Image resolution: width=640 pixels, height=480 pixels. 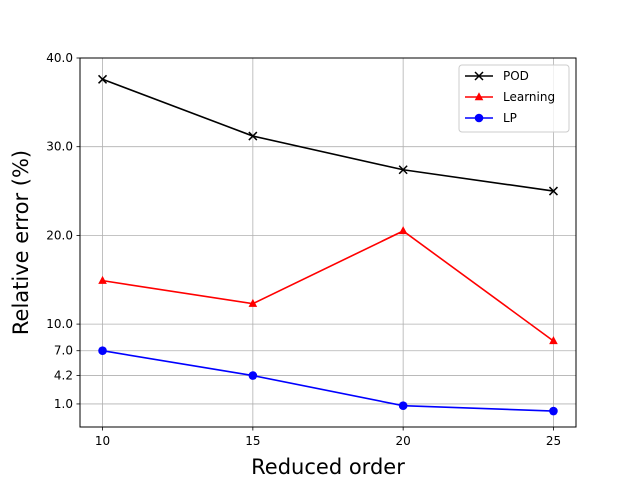 What do you see at coordinates (59, 324) in the screenshot?
I see `y-tick-label: 10.0` at bounding box center [59, 324].